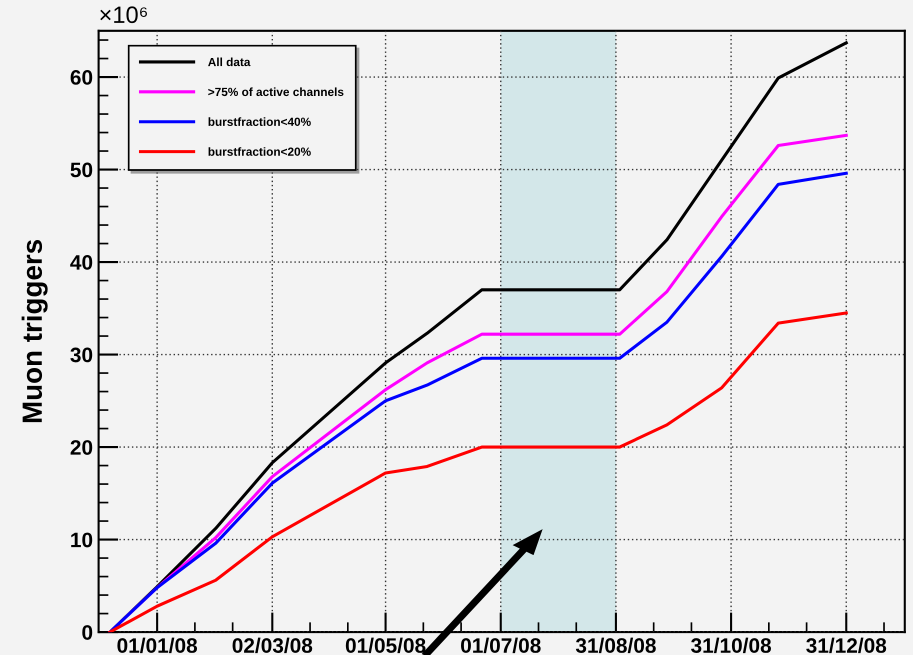 Image resolution: width=913 pixels, height=655 pixels. What do you see at coordinates (81, 170) in the screenshot?
I see `y-tick-label: 50` at bounding box center [81, 170].